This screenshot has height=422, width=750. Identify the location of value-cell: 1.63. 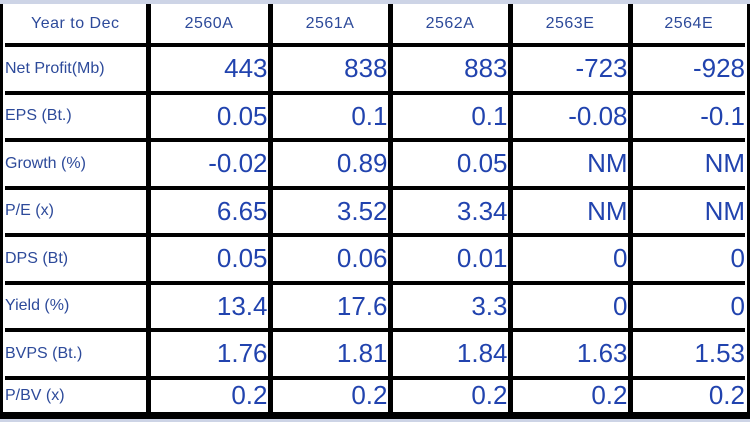
(571, 355).